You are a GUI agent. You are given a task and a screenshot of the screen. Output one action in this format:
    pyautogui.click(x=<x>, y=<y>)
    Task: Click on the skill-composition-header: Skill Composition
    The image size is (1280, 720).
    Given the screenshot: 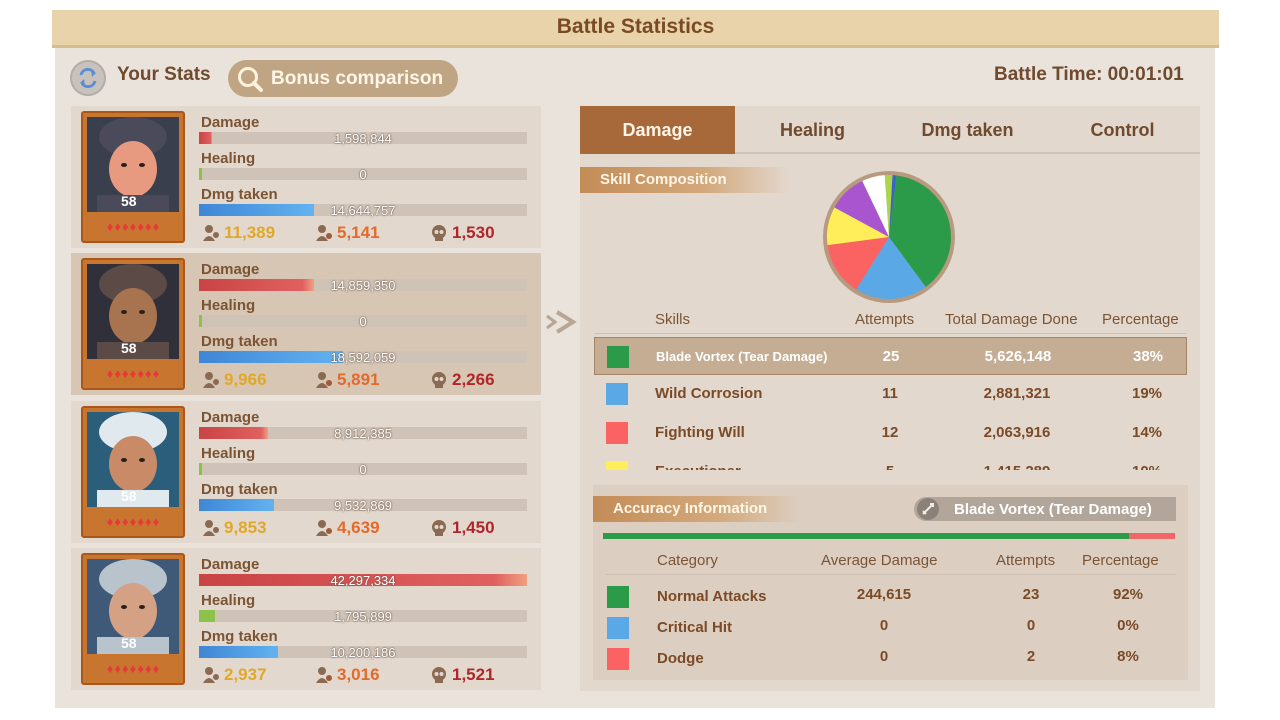 What is the action you would take?
    pyautogui.click(x=685, y=180)
    